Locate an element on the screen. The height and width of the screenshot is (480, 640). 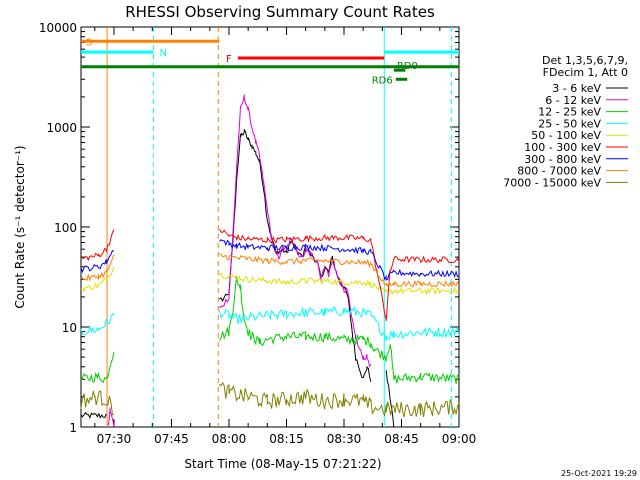
x-tick-label: 09:00 is located at coordinates (459, 439).